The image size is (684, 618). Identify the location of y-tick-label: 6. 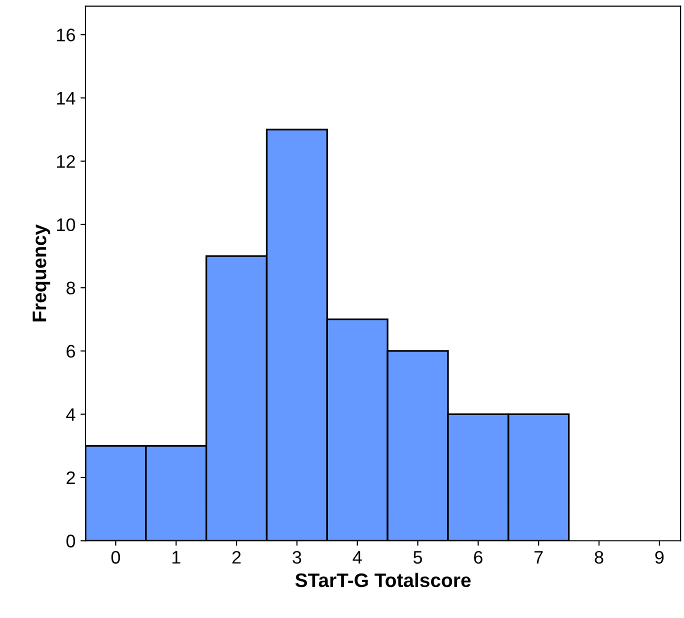
(70, 351).